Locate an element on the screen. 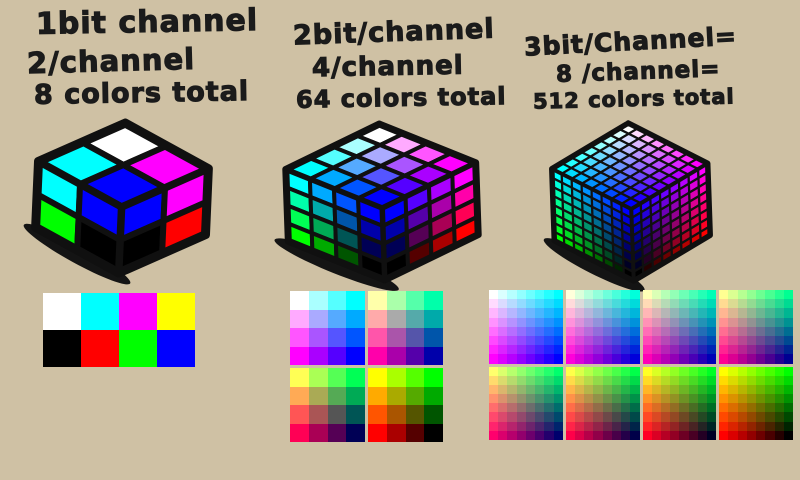 The width and height of the screenshot is (800, 480). label-1bit-line3: 8 colors total is located at coordinates (141, 94).